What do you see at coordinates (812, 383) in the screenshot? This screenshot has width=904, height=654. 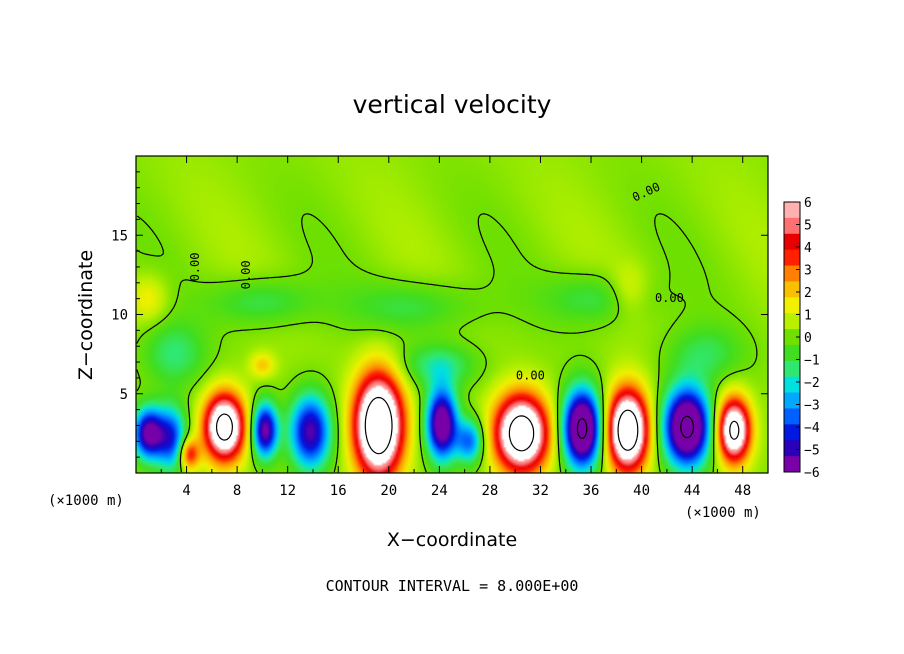 I see `colorbar-label: −2` at bounding box center [812, 383].